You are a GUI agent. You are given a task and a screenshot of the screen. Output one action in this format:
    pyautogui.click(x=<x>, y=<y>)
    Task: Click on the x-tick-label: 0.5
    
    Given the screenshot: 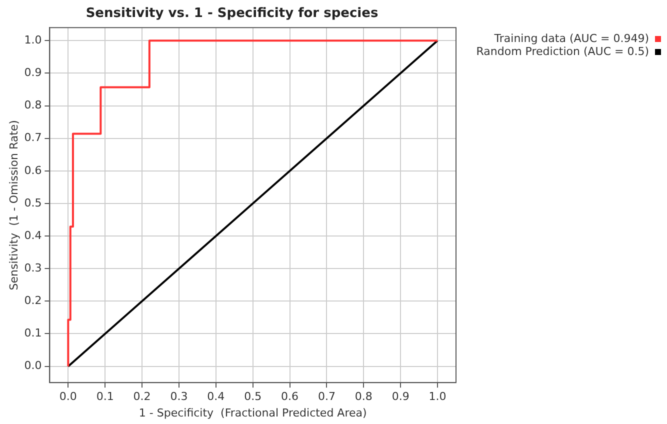 What is the action you would take?
    pyautogui.click(x=253, y=397)
    